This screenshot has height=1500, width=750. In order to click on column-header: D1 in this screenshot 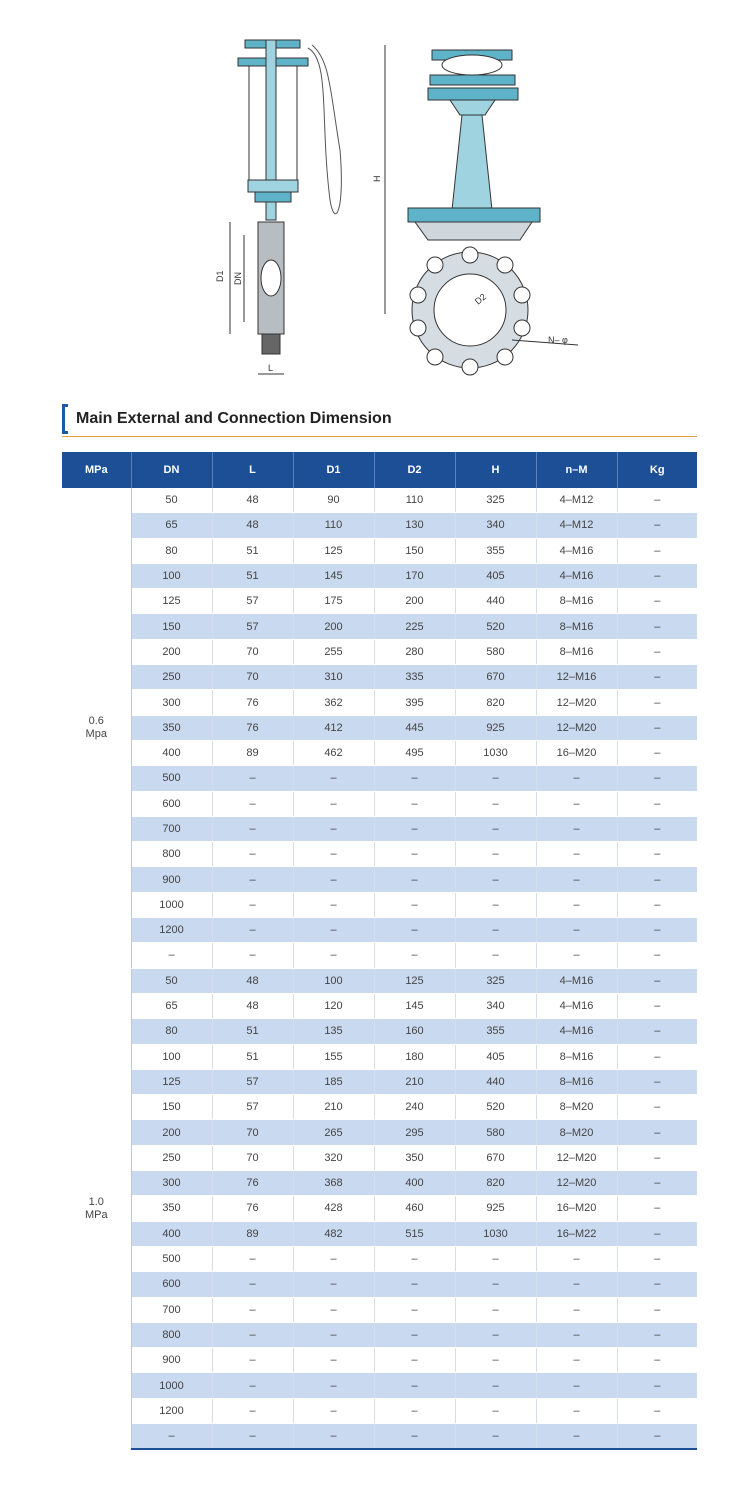, I will do `click(333, 470)`.